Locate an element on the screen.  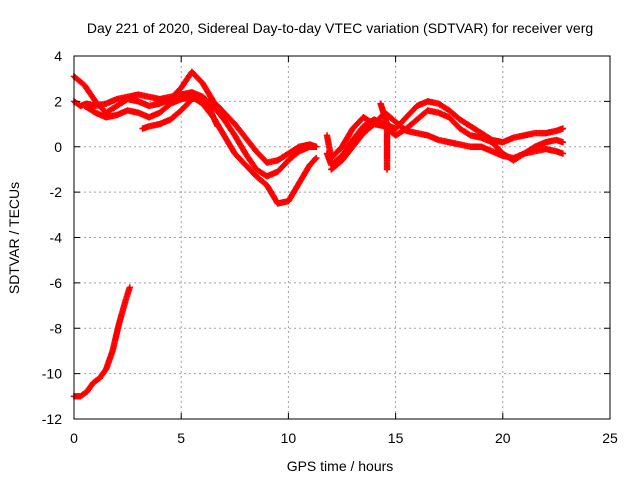
y-tick-label: -2 is located at coordinates (56, 192).